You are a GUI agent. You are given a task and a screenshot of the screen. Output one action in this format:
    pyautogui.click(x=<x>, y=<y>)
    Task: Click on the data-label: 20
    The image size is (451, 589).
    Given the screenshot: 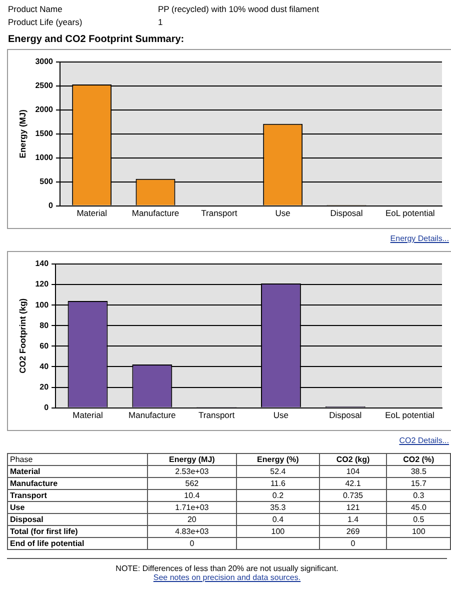 What is the action you would take?
    pyautogui.click(x=192, y=520)
    